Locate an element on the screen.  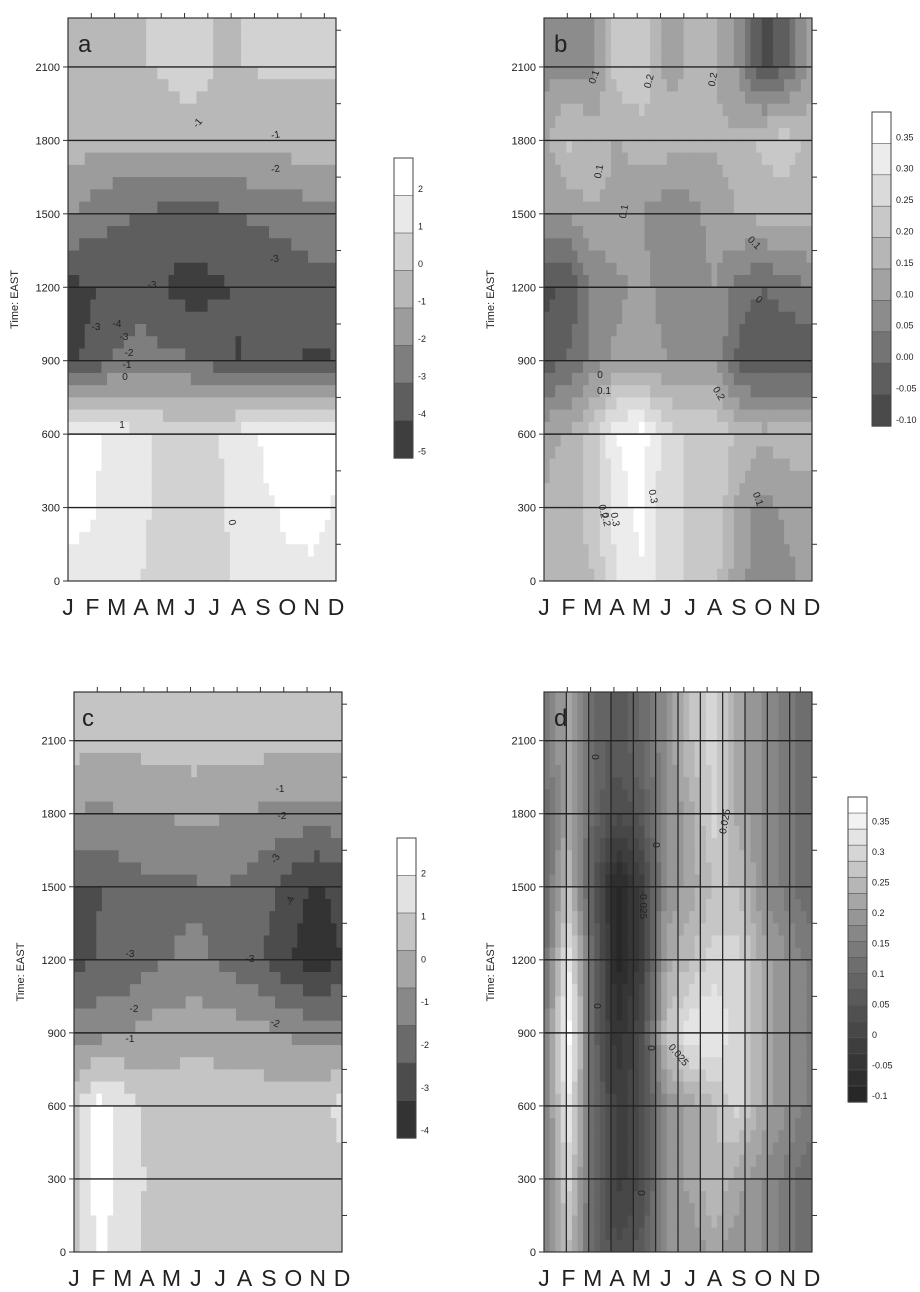
contour-label: 0.2 is located at coordinates (713, 79).